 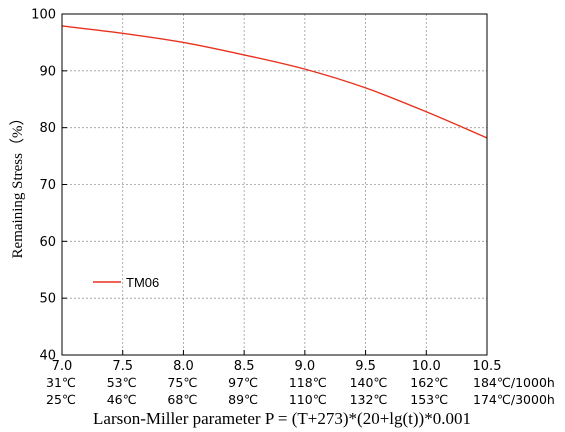 I want to click on x-tick-label: 8.0, so click(x=183, y=366).